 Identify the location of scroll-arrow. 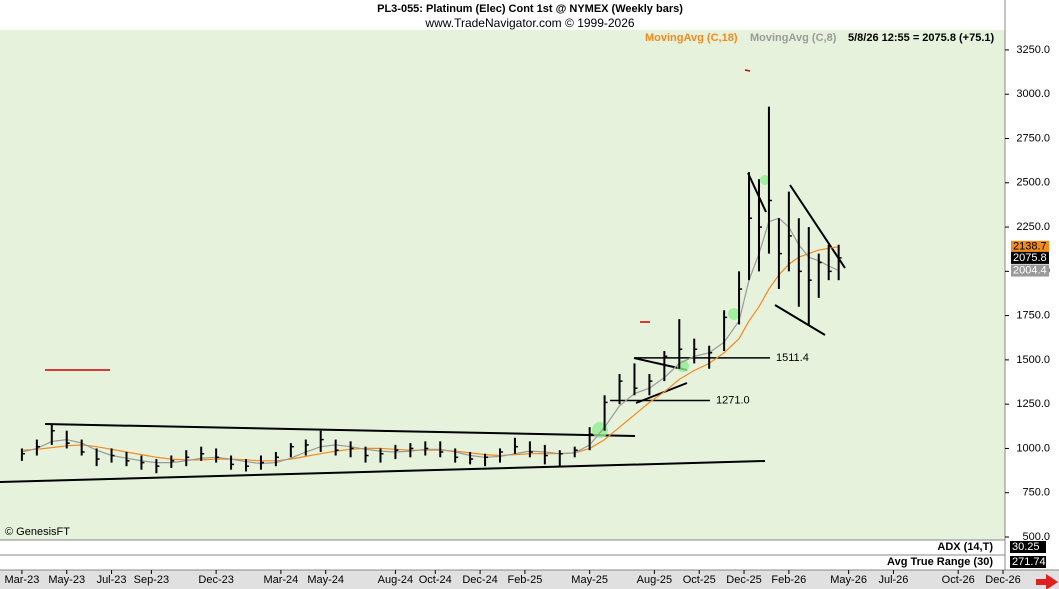
(1047, 581).